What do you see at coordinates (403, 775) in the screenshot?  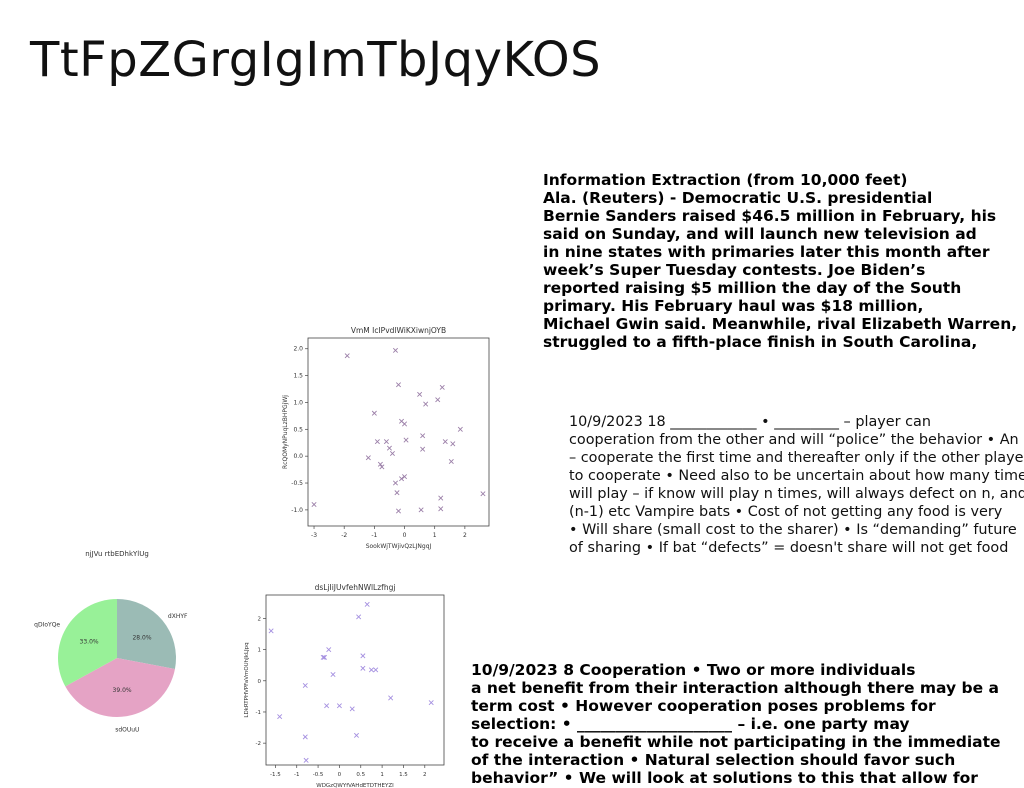 I see `x-tick-label: 1.5` at bounding box center [403, 775].